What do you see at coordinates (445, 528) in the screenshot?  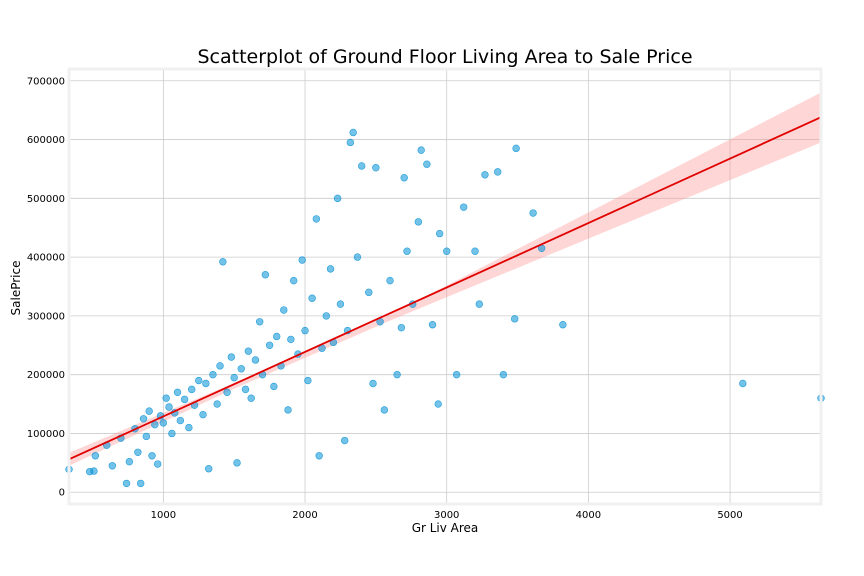 I see `x-axis-label: Gr Liv Area` at bounding box center [445, 528].